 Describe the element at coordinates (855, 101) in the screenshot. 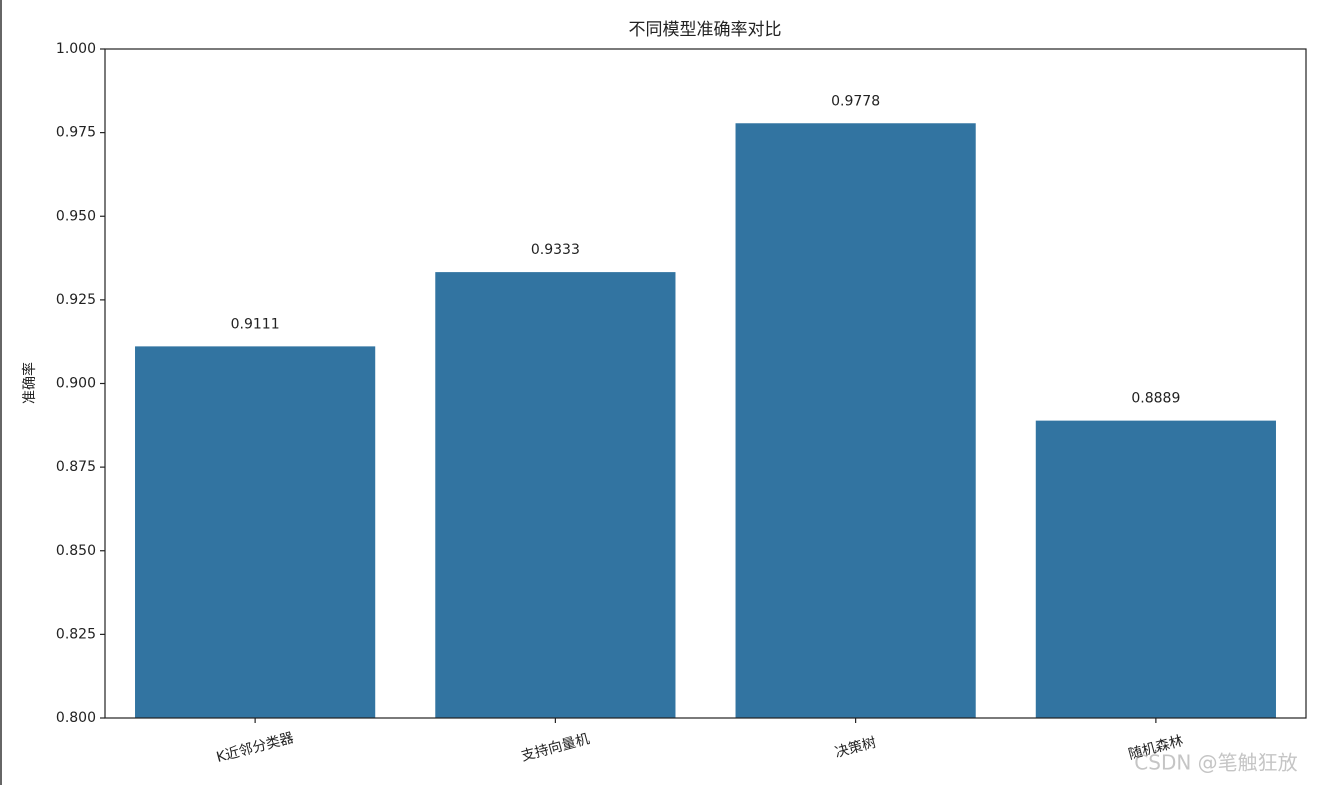

I see `value-label: 0.9778` at that location.